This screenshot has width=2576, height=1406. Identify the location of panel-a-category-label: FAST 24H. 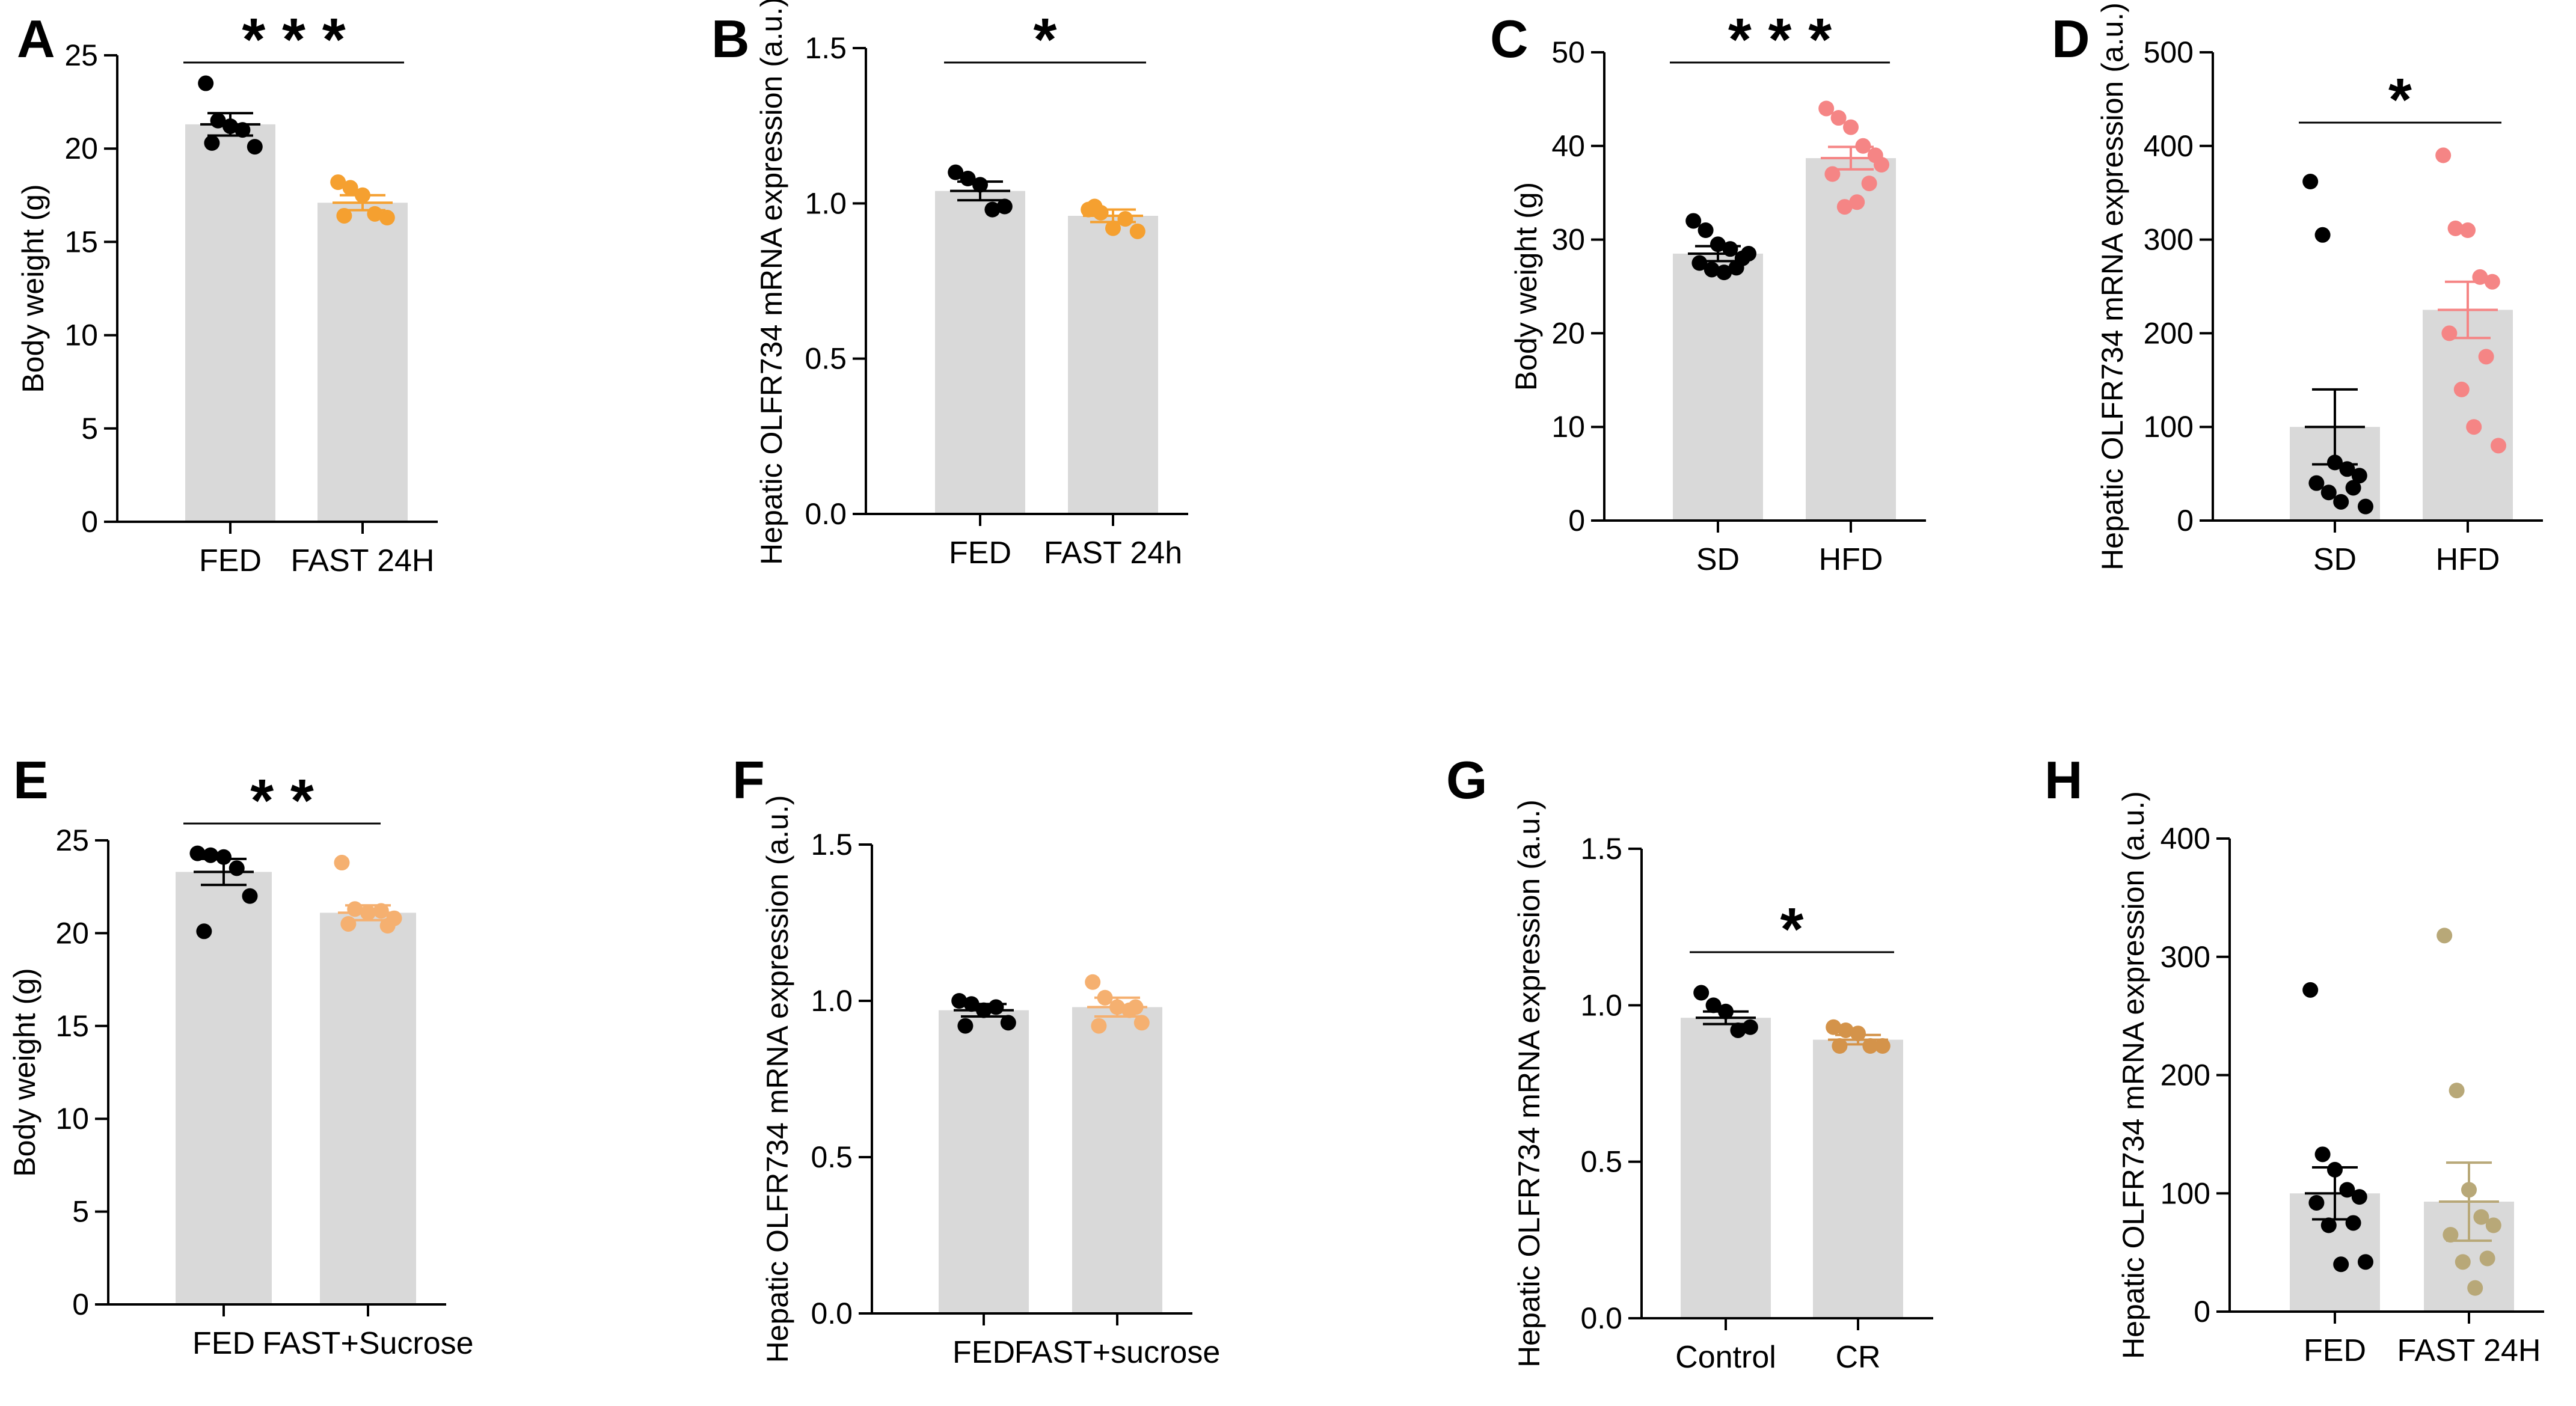
(363, 561).